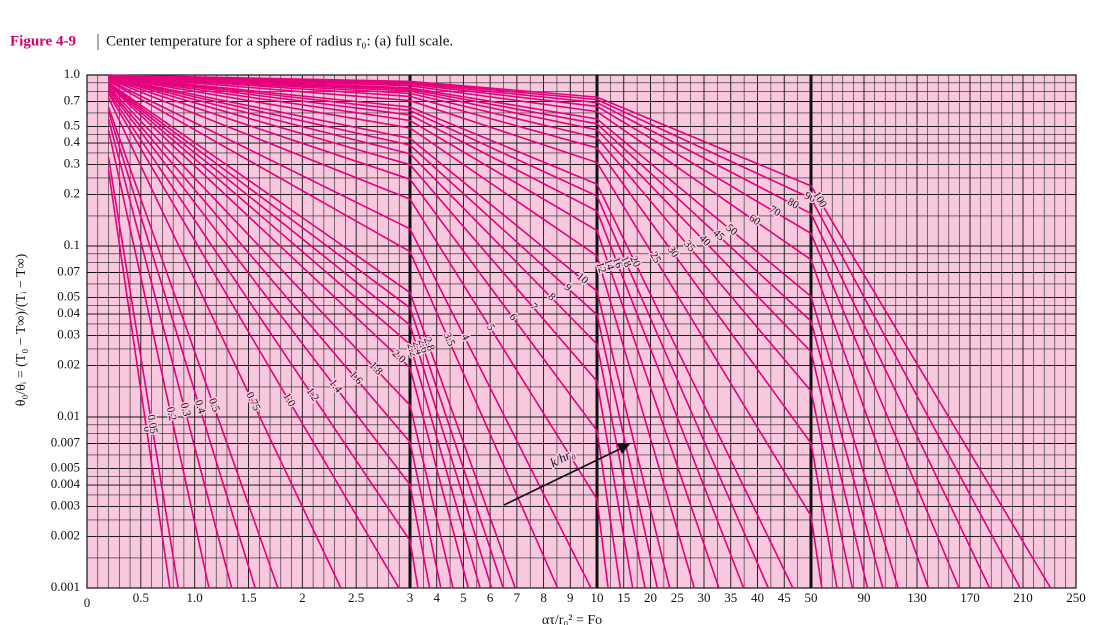 The height and width of the screenshot is (625, 1101). Describe the element at coordinates (1023, 597) in the screenshot. I see `x-tick-label: 210` at that location.